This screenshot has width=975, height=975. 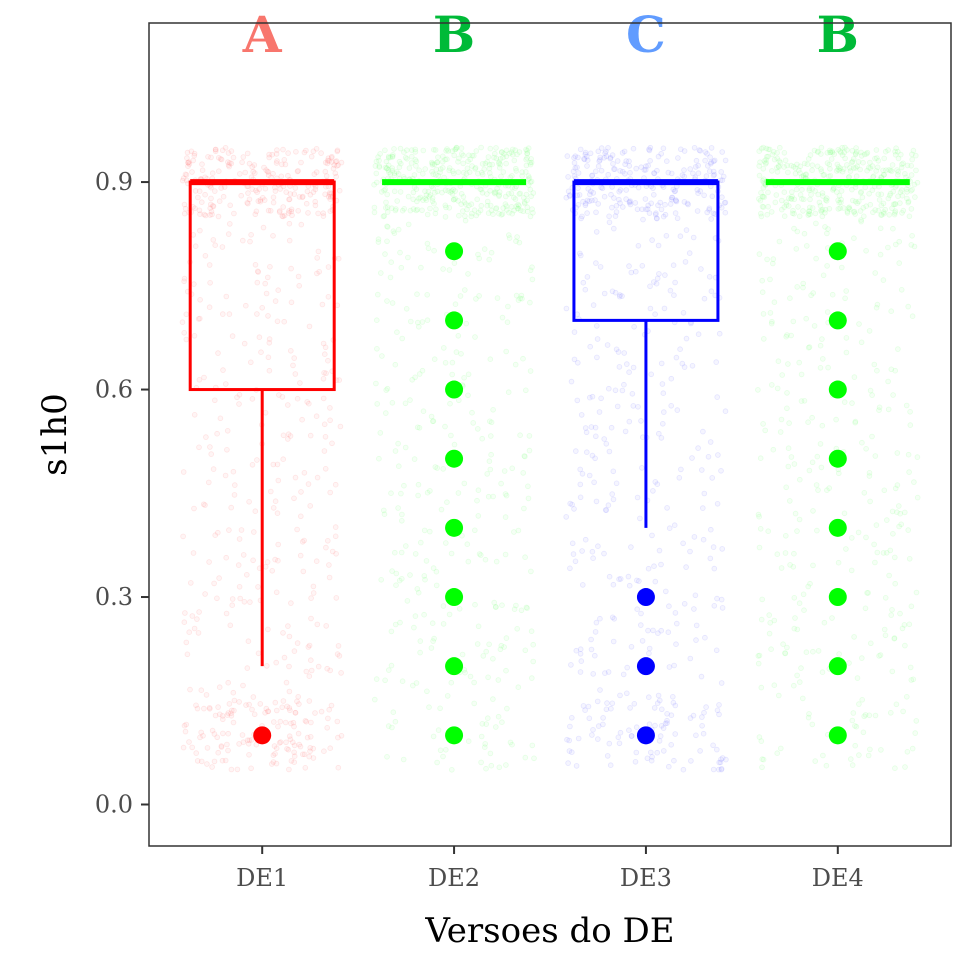 I want to click on x-axis-title: Versoes do DE, so click(x=549, y=931).